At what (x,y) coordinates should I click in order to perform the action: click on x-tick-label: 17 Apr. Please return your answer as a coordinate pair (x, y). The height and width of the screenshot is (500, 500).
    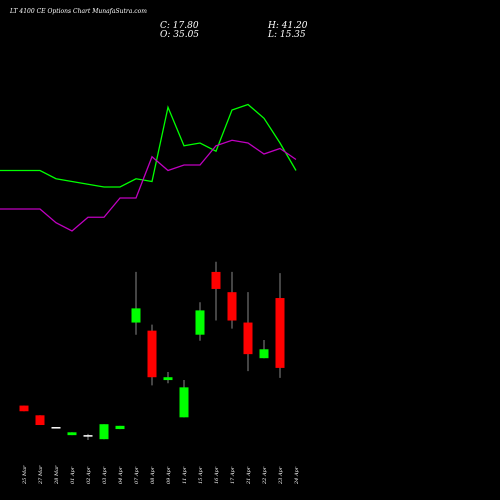
    Looking at the image, I should click on (233, 475).